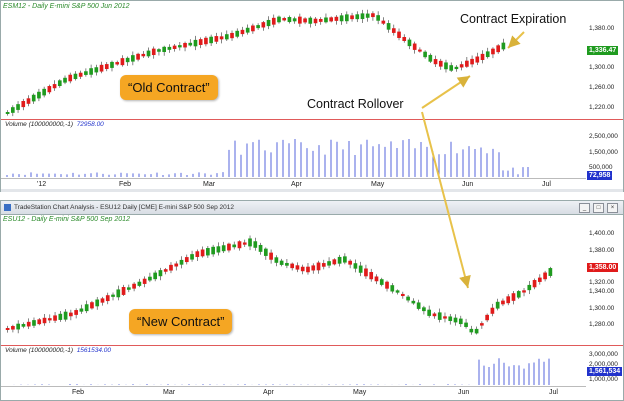 The height and width of the screenshot is (401, 624). What do you see at coordinates (181, 321) in the screenshot?
I see `new-contract-callout: “New Contract”` at bounding box center [181, 321].